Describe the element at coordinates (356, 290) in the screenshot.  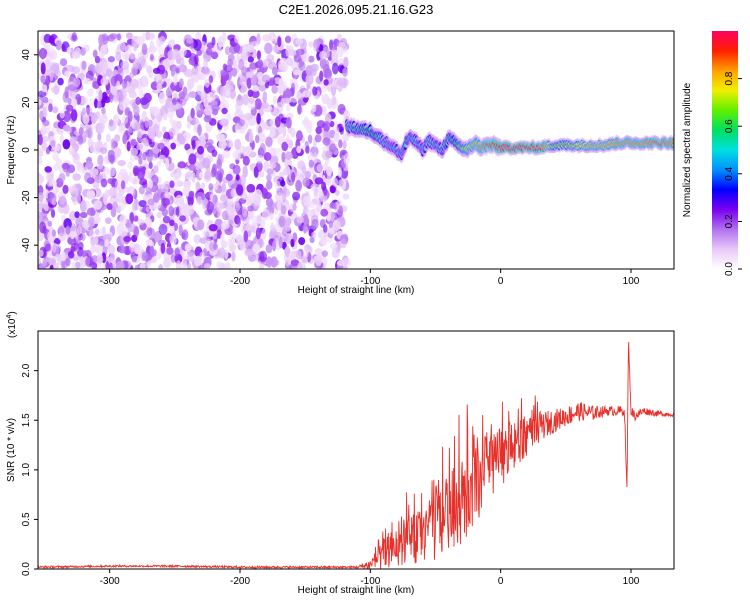
I see `spectrogram-x-label: Height of straight line (km)` at that location.